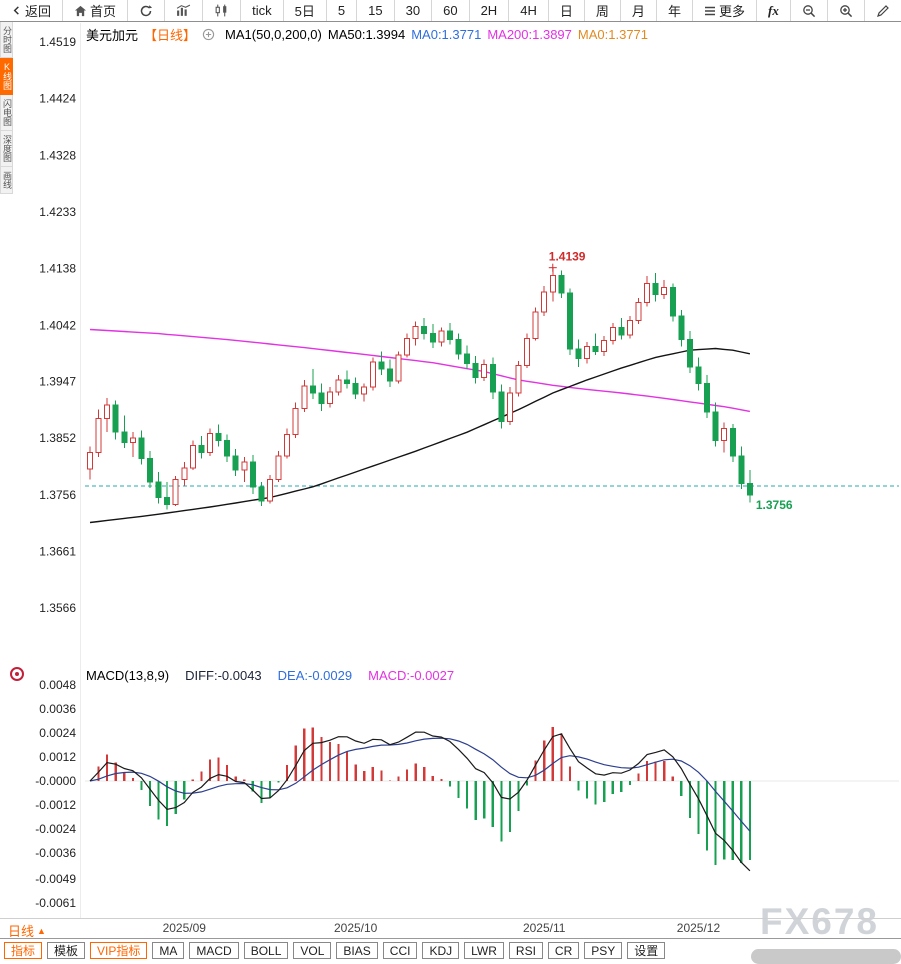  I want to click on period-button-60: 60, so click(451, 10).